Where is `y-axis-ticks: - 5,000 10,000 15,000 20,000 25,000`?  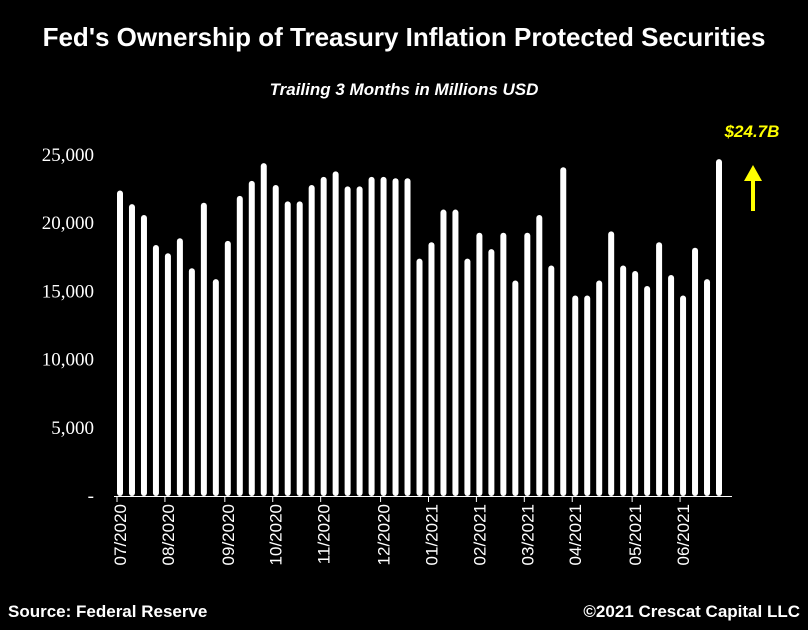
y-axis-ticks: - 5,000 10,000 15,000 20,000 25,000 is located at coordinates (68, 326).